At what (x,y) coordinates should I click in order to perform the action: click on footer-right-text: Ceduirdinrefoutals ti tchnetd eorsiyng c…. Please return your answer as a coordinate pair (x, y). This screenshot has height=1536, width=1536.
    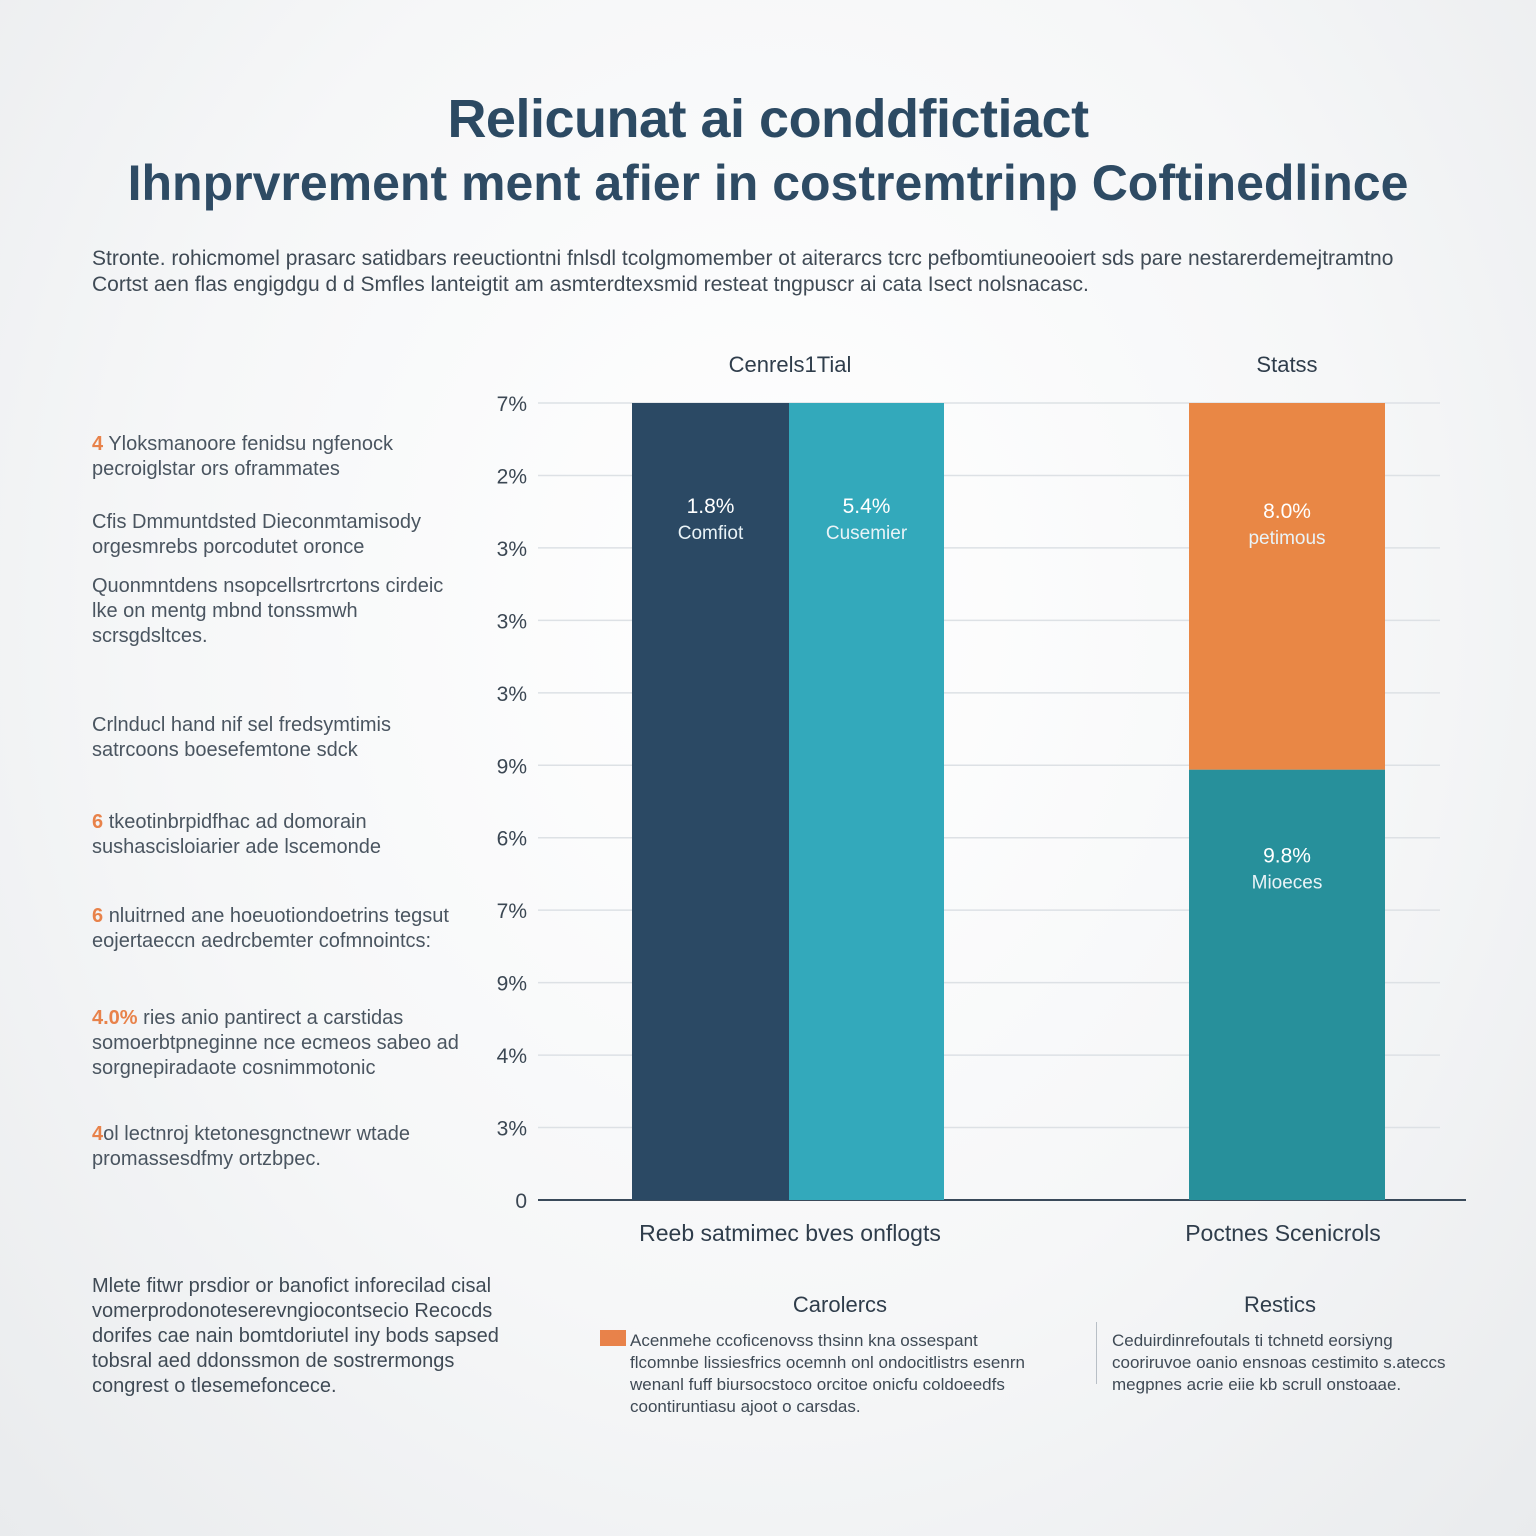
    Looking at the image, I should click on (1279, 1362).